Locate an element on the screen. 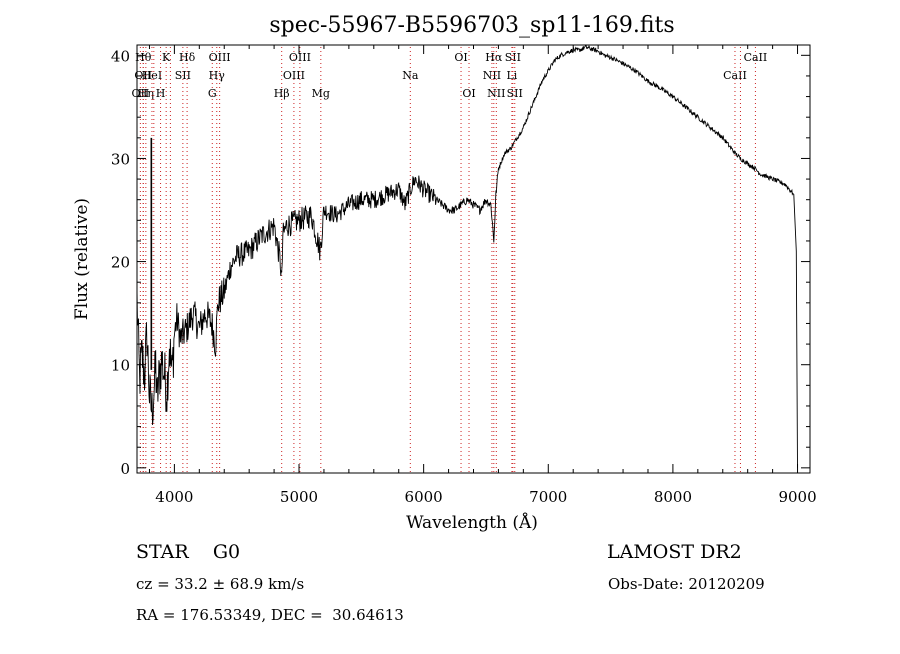 The image size is (900, 654). x-tick-label: 5000 is located at coordinates (299, 497).